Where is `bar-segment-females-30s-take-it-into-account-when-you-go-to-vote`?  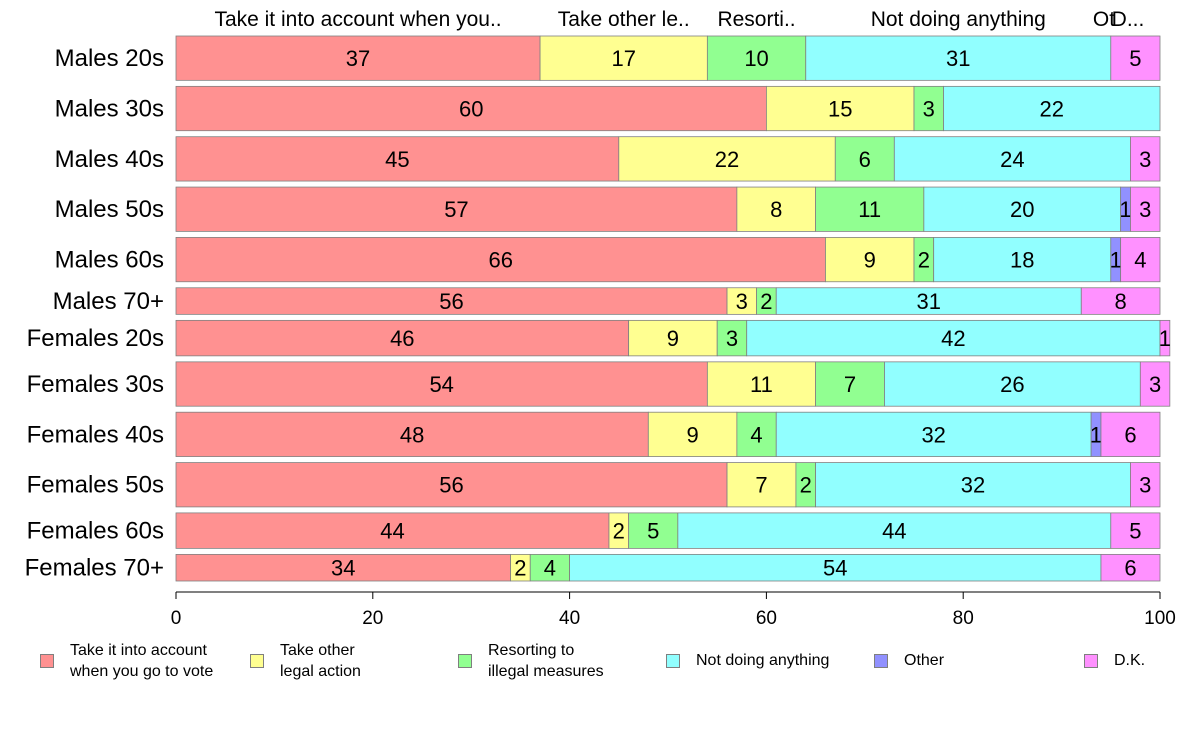
bar-segment-females-30s-take-it-into-account-when-you-go-to-vote is located at coordinates (441, 384).